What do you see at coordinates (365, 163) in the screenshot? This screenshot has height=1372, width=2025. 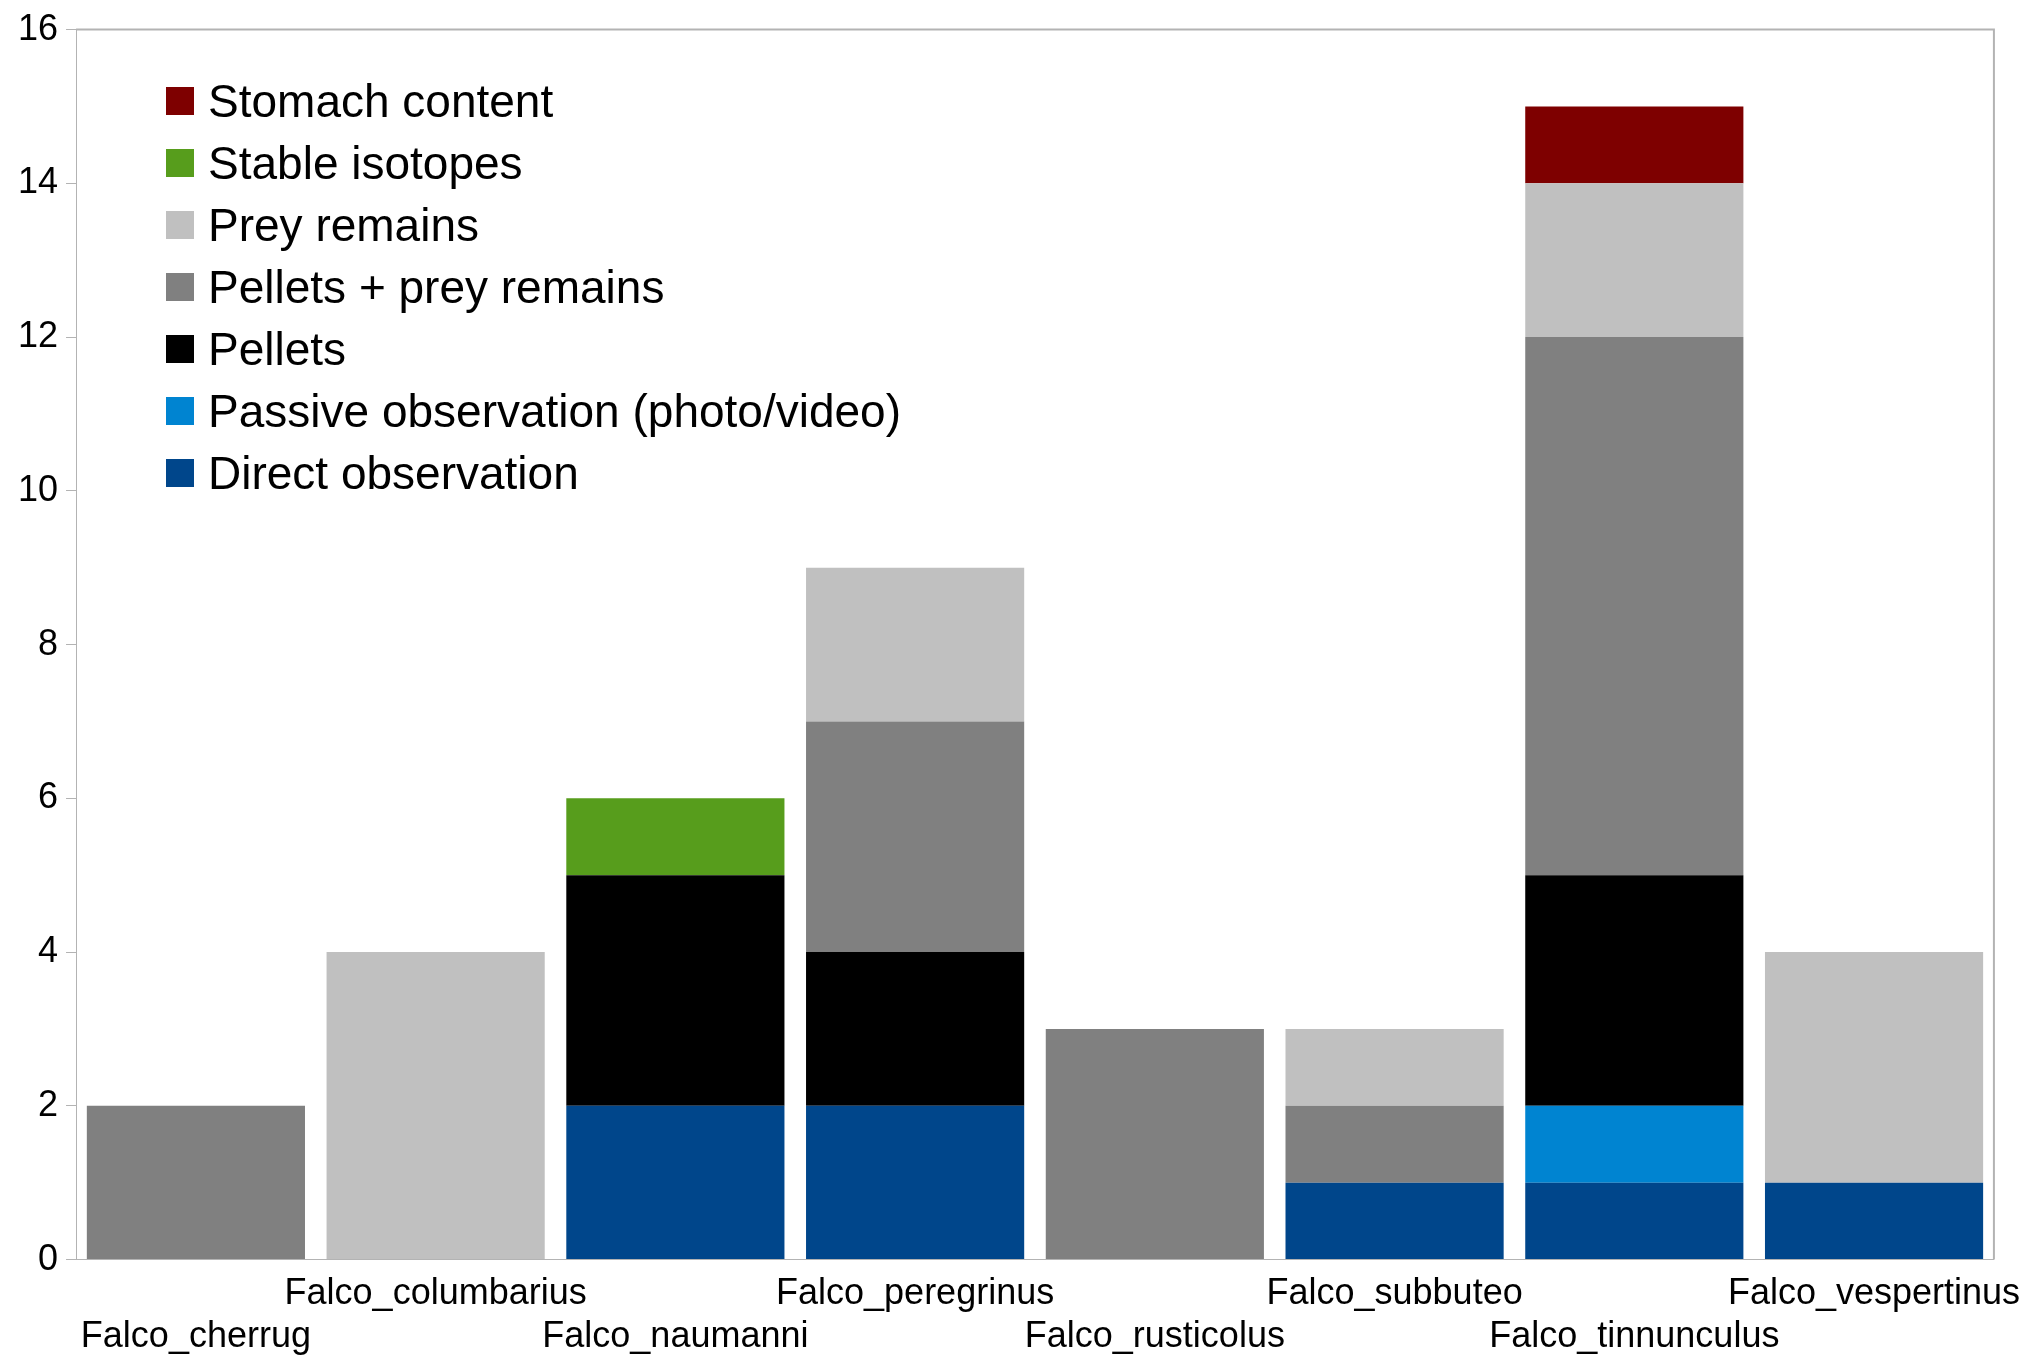 I see `legend-label: Stable isotopes` at bounding box center [365, 163].